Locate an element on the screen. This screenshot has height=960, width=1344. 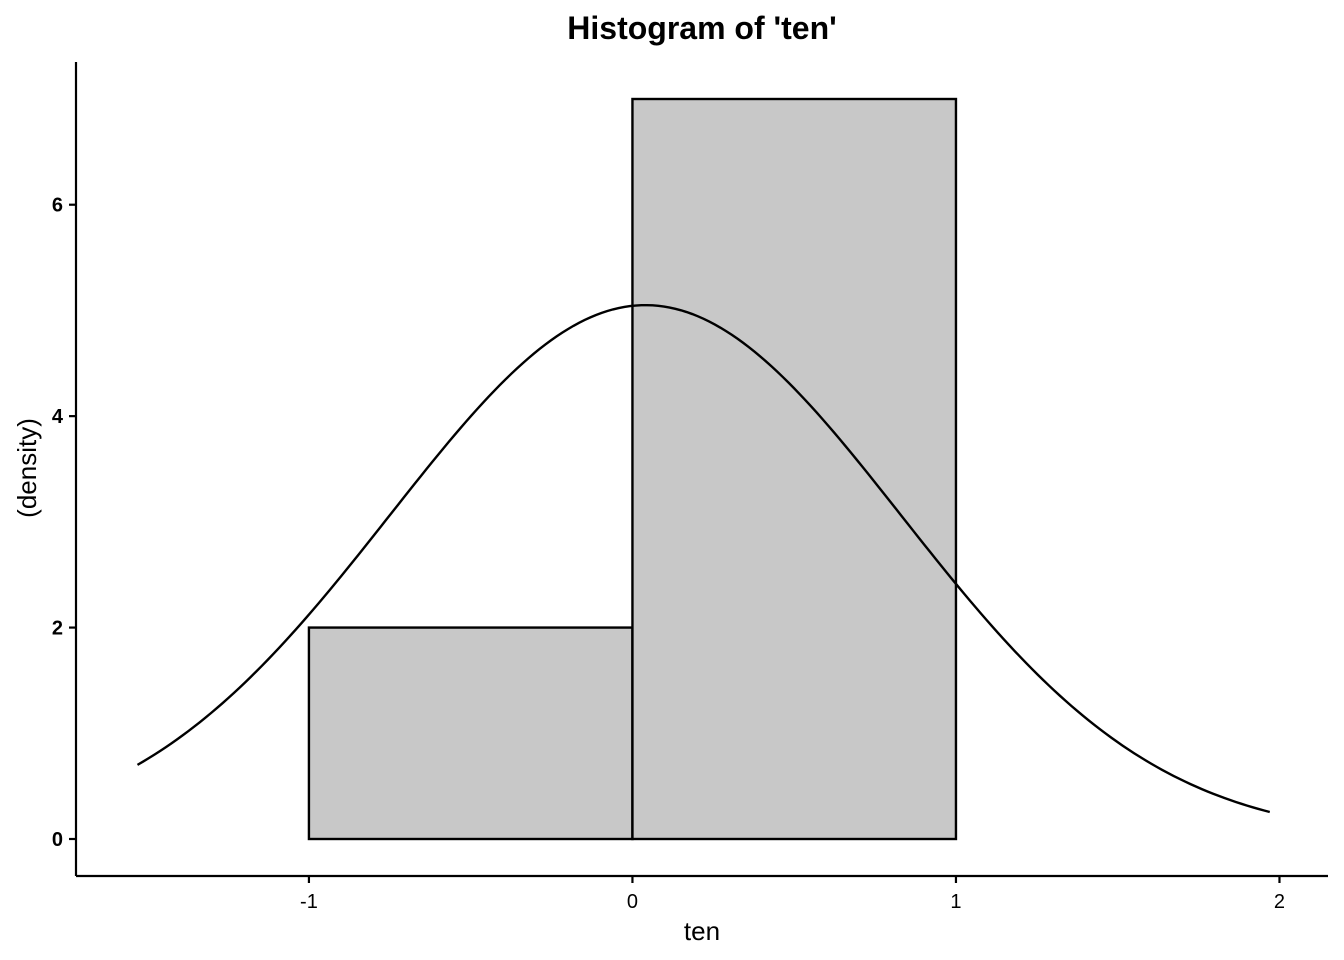
x-ticks-group: -1 0 1 2 is located at coordinates (792, 894).